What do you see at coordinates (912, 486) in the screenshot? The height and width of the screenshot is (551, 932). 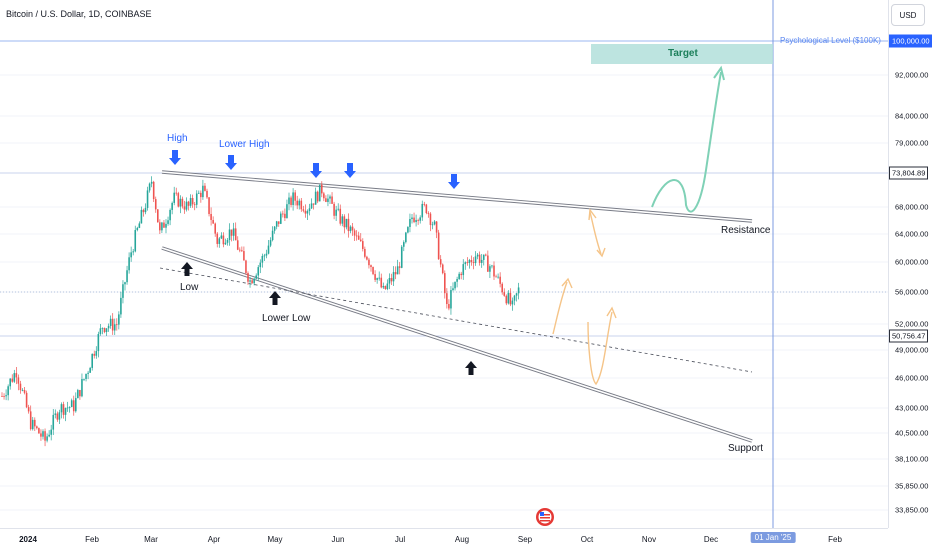 I see `price-label: 35,850.00` at bounding box center [912, 486].